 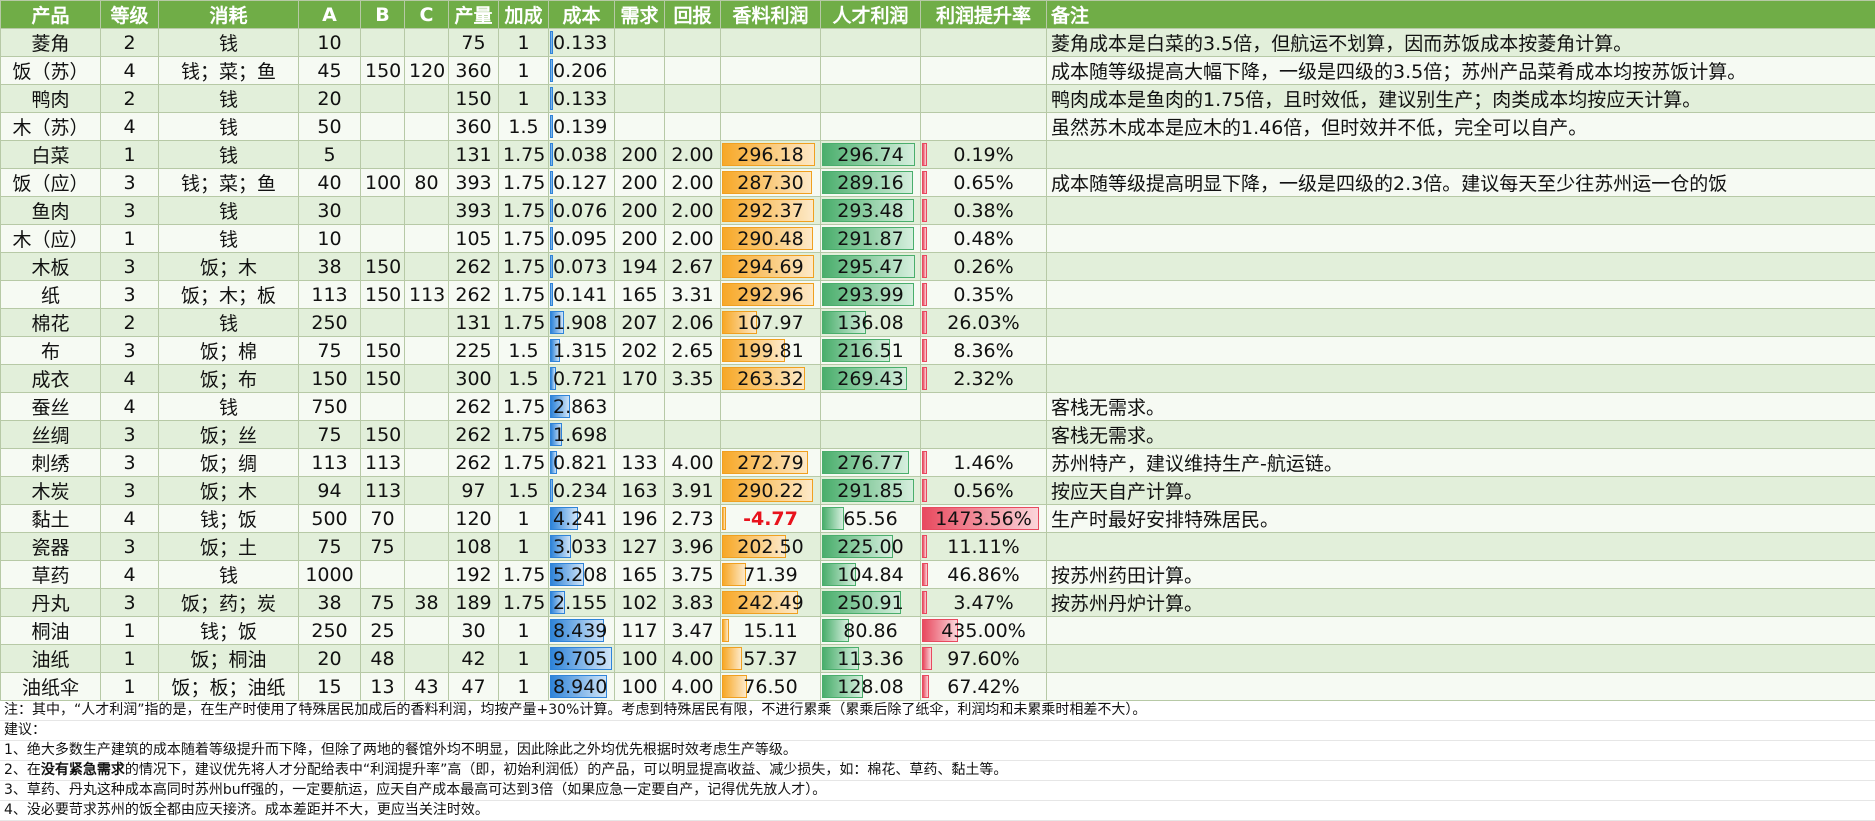 What do you see at coordinates (984, 323) in the screenshot?
I see `cell-profit-rate: 26.03%` at bounding box center [984, 323].